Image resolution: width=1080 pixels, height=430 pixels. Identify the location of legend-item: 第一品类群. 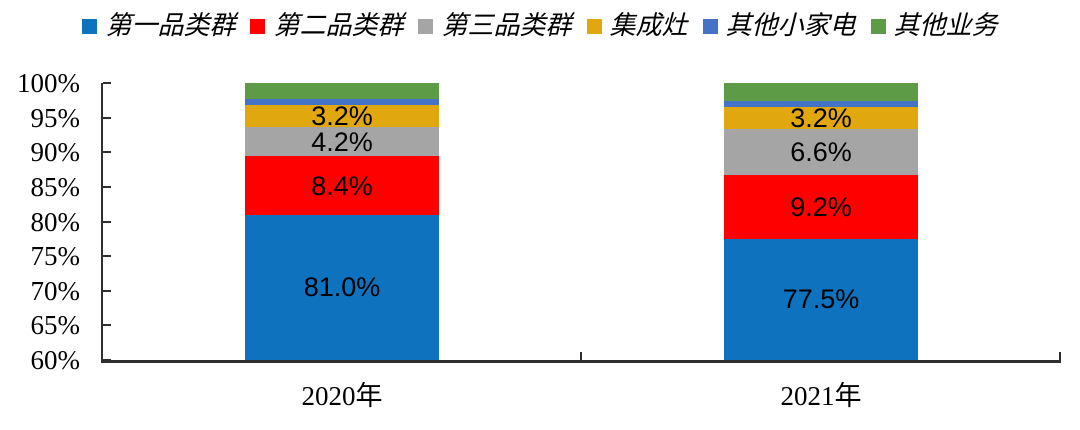
(159, 26).